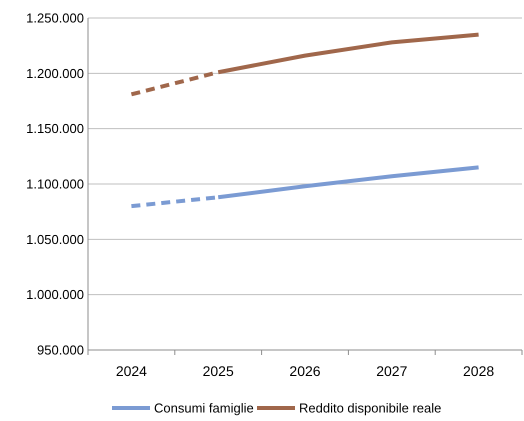 The image size is (524, 421). What do you see at coordinates (305, 371) in the screenshot?
I see `x-tick-label: 2026` at bounding box center [305, 371].